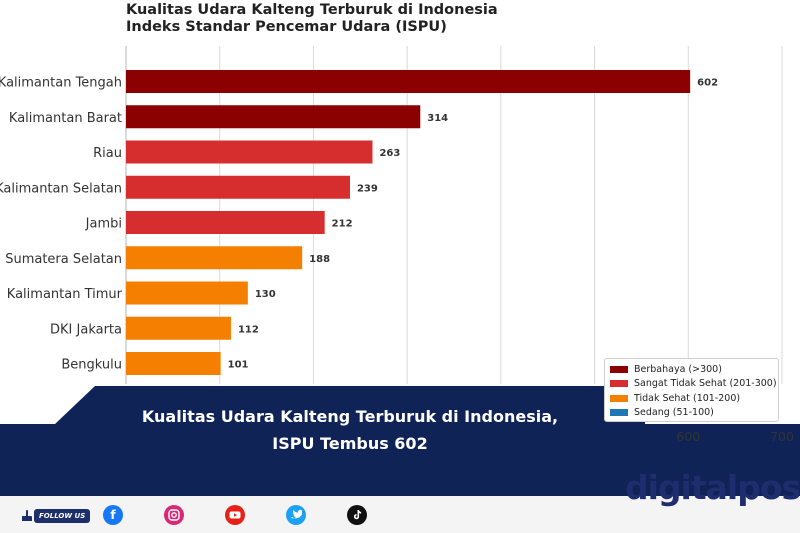 The image size is (800, 533). Describe the element at coordinates (238, 365) in the screenshot. I see `value-label: 101` at that location.